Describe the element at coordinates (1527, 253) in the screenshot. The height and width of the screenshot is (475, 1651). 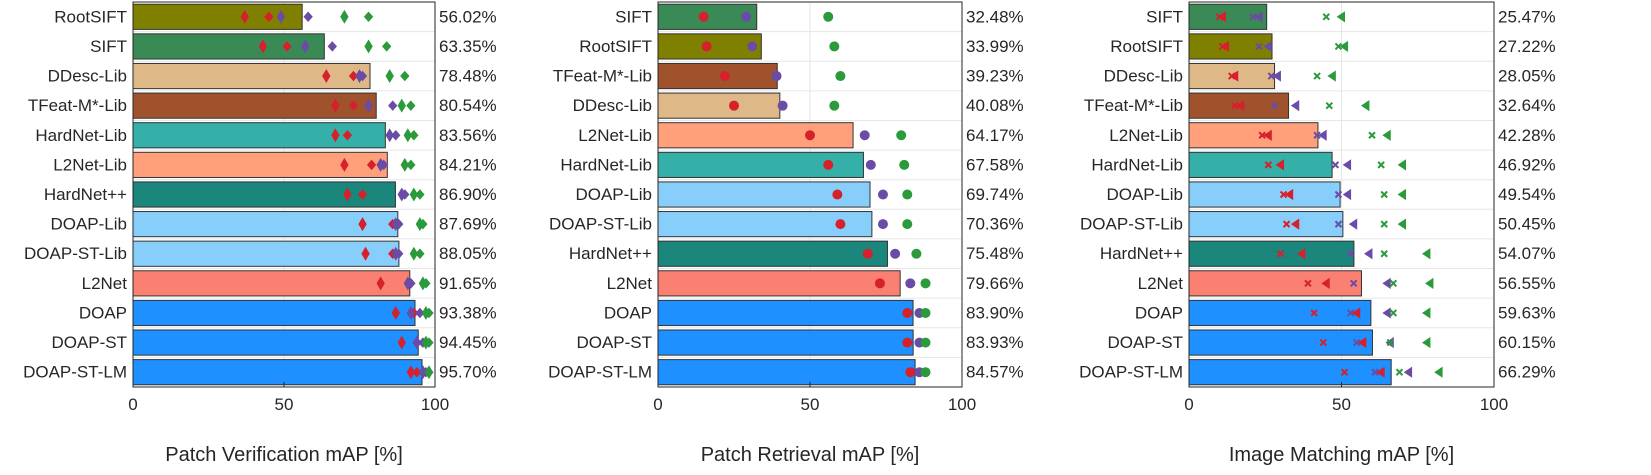
I see `value-label: 54.07%` at that location.